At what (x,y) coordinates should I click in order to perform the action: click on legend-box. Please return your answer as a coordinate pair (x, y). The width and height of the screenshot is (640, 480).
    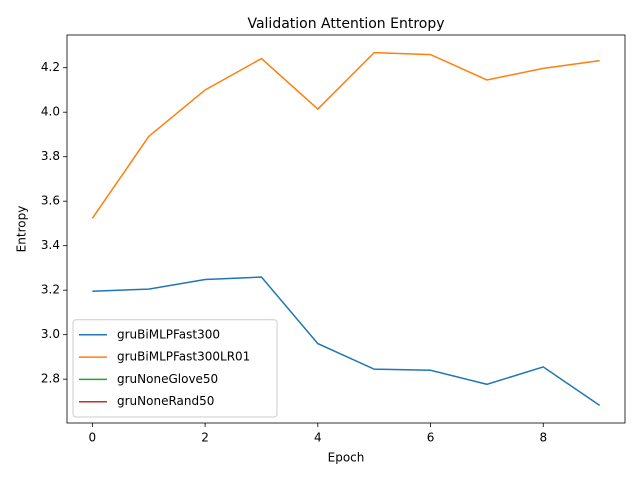
    Looking at the image, I should click on (175, 368).